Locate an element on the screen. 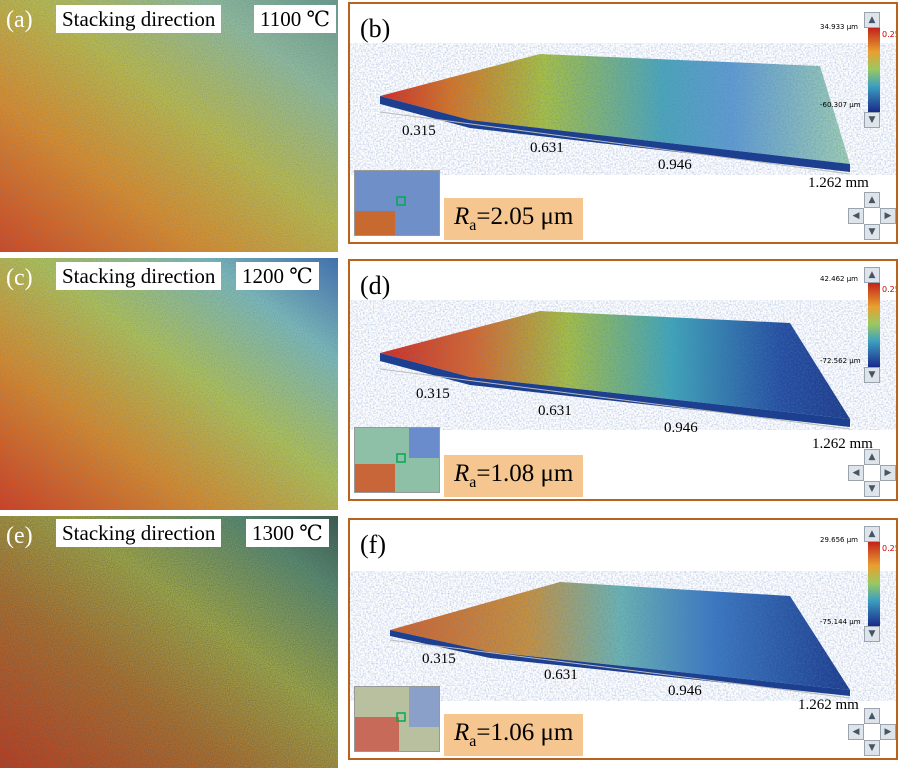 The image size is (900, 768). micrograph-1200c is located at coordinates (169, 384).